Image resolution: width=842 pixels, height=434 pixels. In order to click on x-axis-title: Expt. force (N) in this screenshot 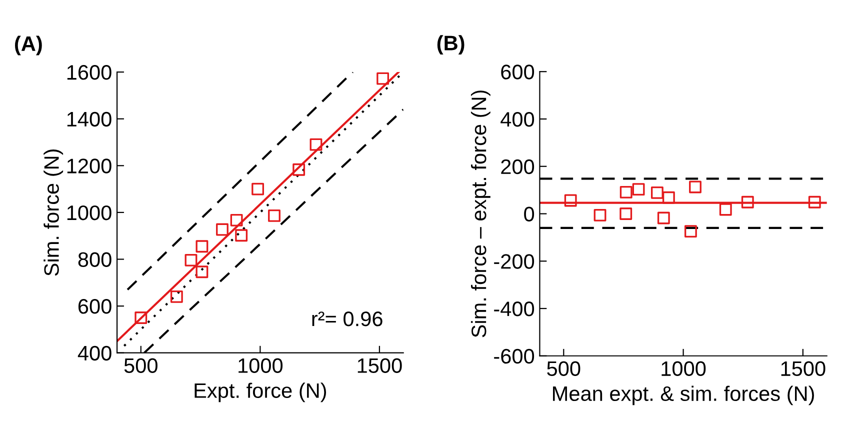, I will do `click(260, 392)`.